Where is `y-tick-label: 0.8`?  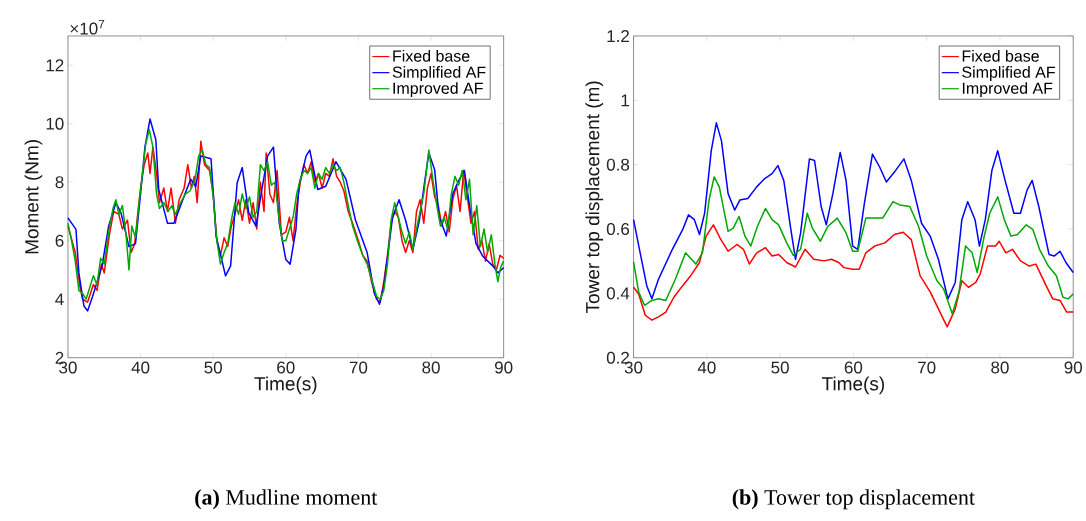 y-tick-label: 0.8 is located at coordinates (618, 164).